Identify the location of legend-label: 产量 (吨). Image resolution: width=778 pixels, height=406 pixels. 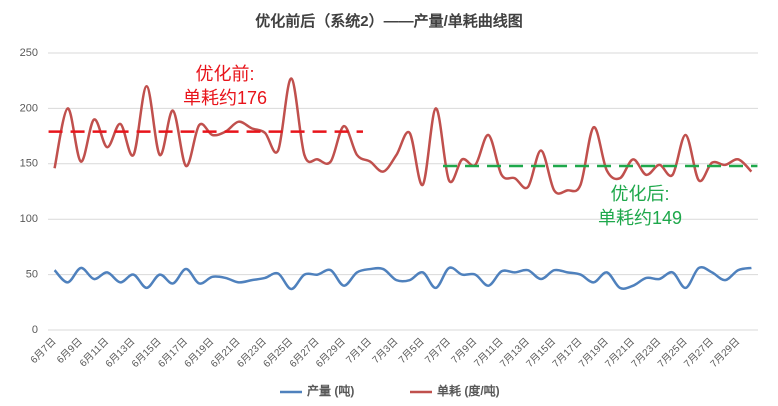
(330, 390).